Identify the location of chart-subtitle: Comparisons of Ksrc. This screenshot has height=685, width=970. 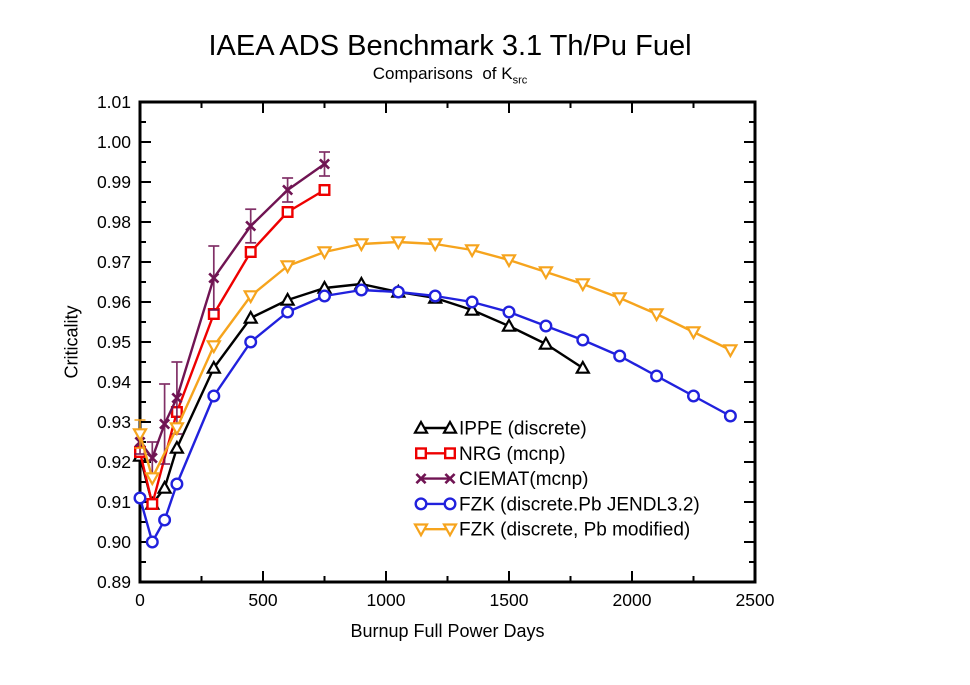
(450, 75).